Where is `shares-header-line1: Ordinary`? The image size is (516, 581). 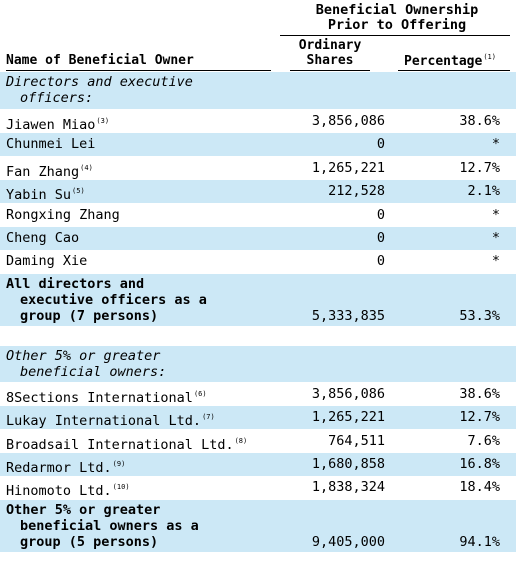
shares-header-line1: Ordinary is located at coordinates (330, 45).